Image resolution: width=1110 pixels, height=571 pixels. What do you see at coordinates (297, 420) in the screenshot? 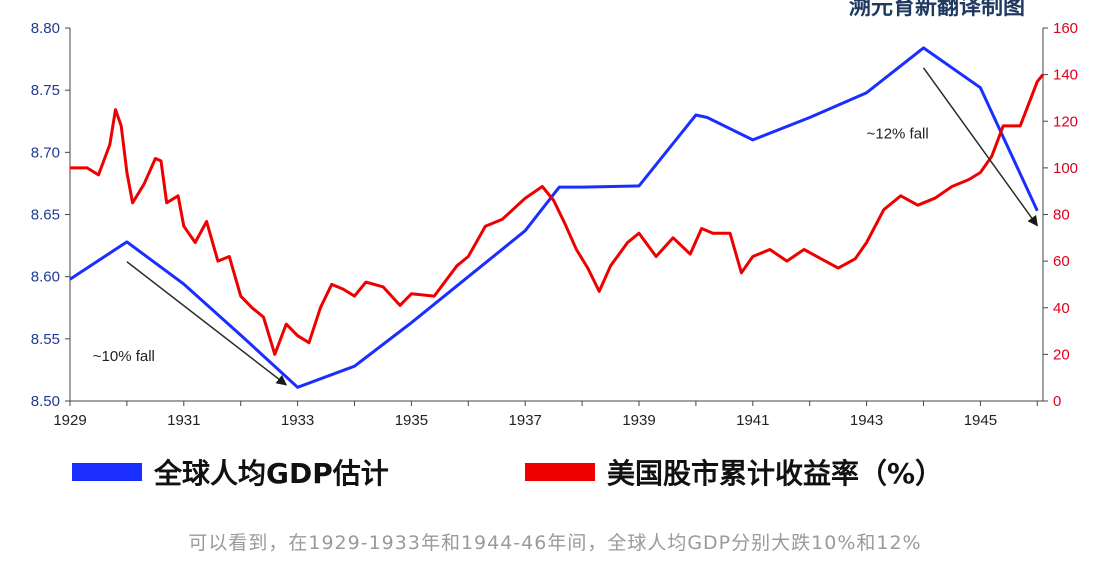
I see `x-tick-label: 1933` at bounding box center [297, 420].